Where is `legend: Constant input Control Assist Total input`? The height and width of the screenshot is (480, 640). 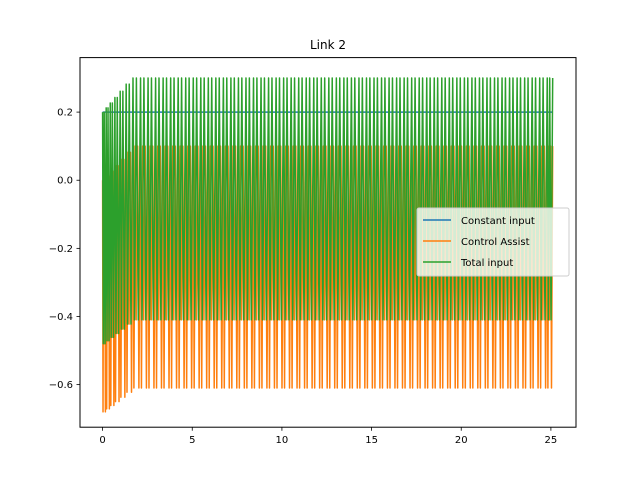 legend: Constant input Control Assist Total input is located at coordinates (493, 242).